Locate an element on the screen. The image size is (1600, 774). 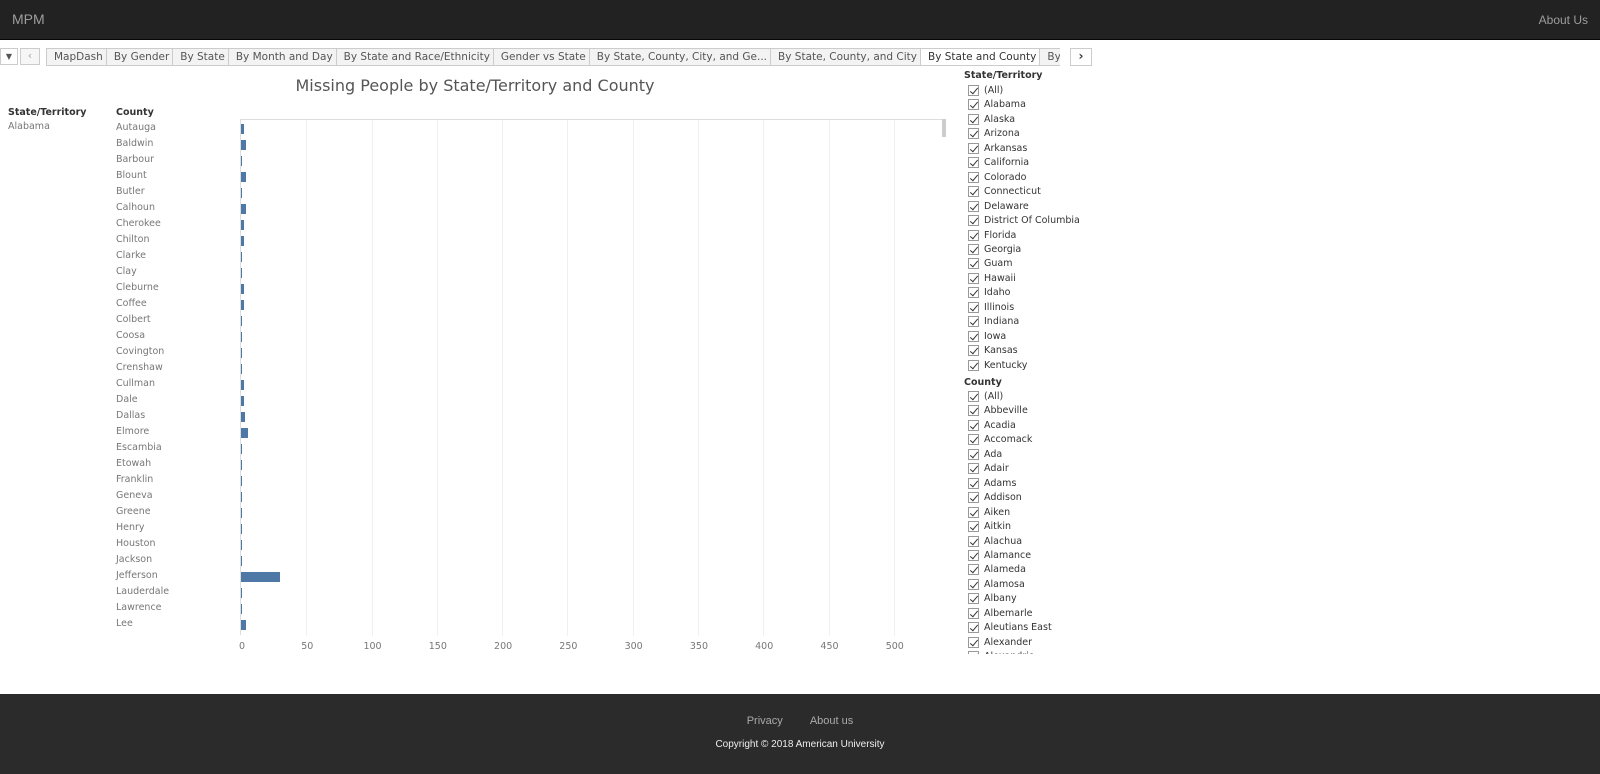
bar-barbour is located at coordinates (242, 161).